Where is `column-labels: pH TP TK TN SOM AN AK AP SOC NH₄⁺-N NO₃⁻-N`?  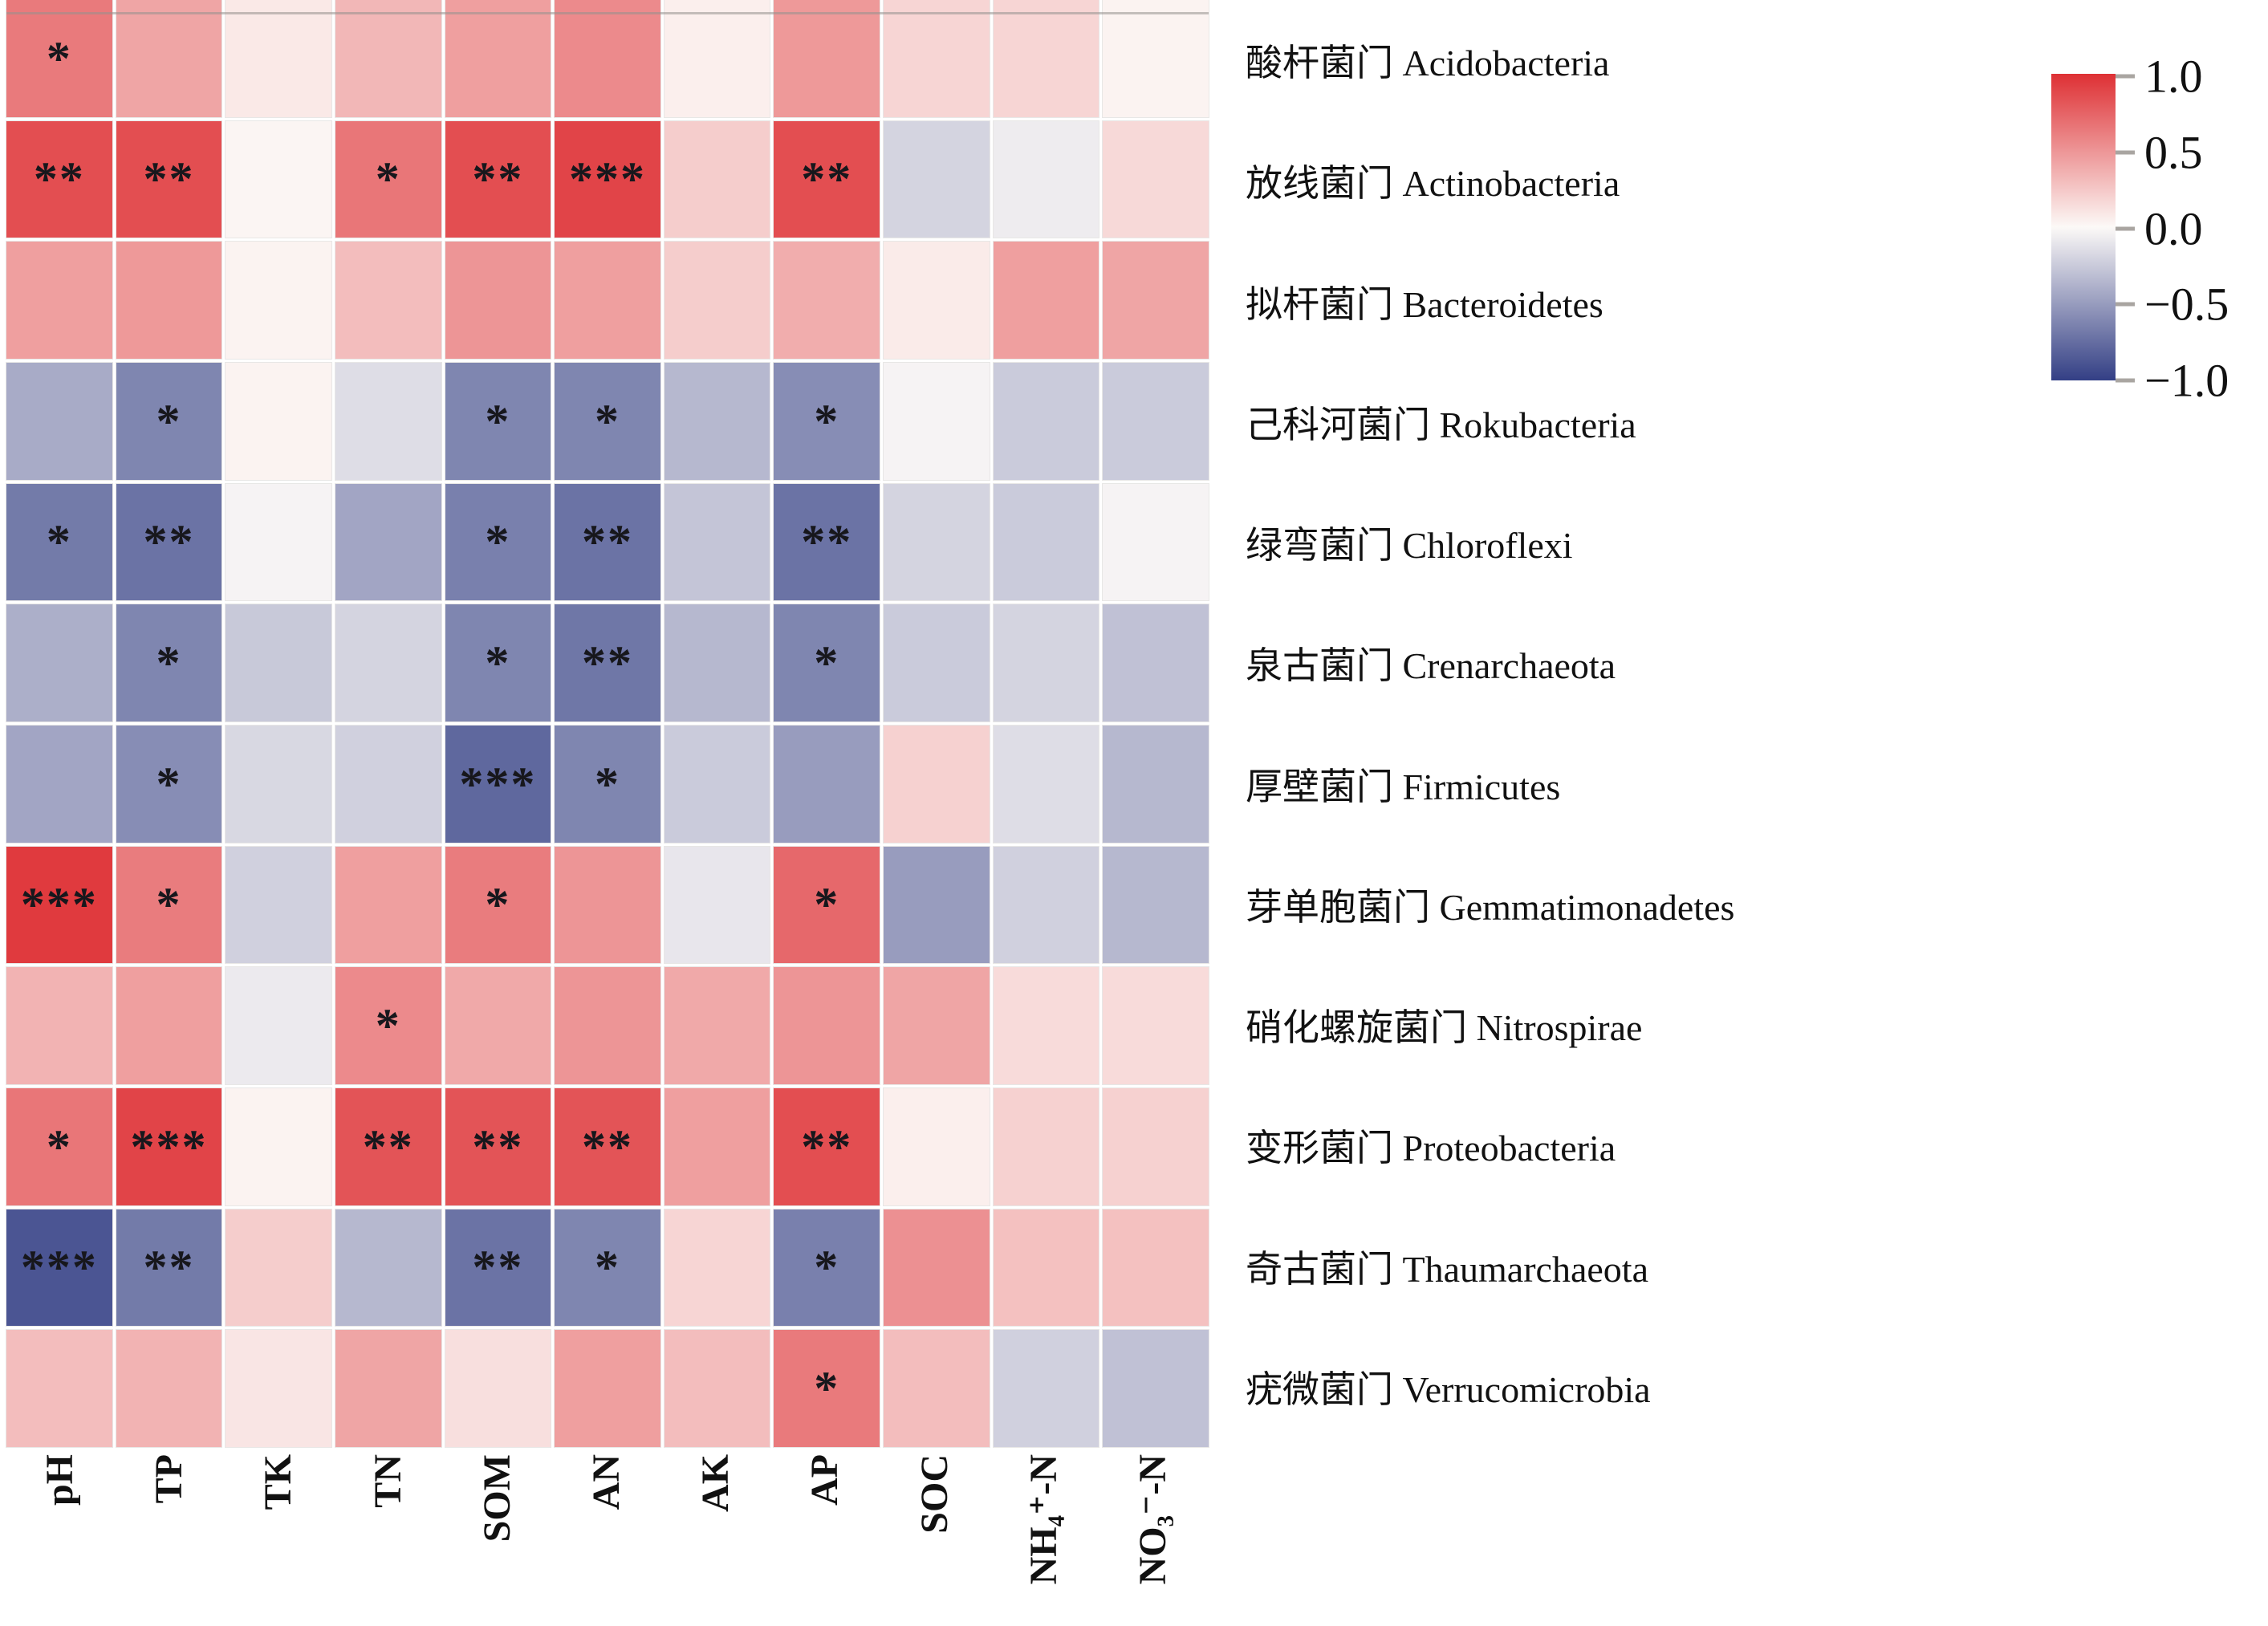
column-labels: pH TP TK TN SOM AN AK AP SOC NH₄⁺-N NO₃⁻-N is located at coordinates (608, 1540).